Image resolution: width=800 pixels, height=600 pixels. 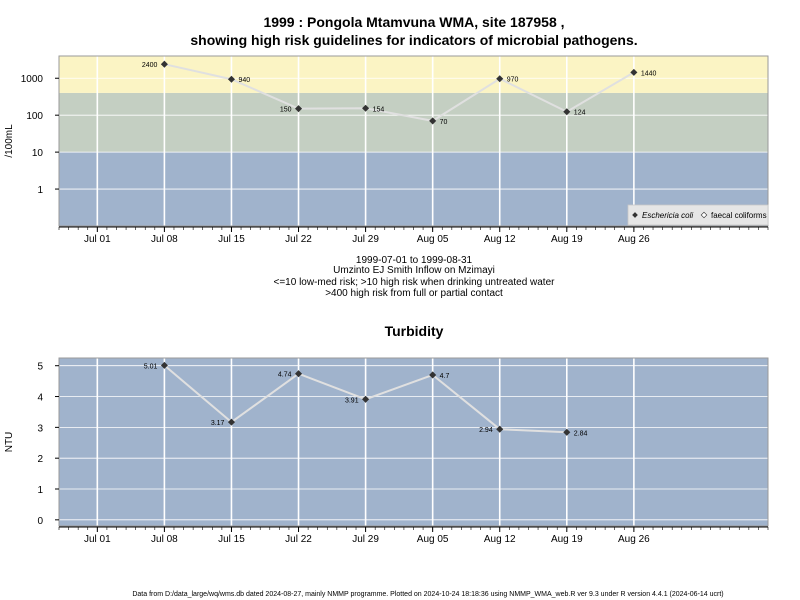 I want to click on y-tick-label: 10, so click(x=38, y=153).